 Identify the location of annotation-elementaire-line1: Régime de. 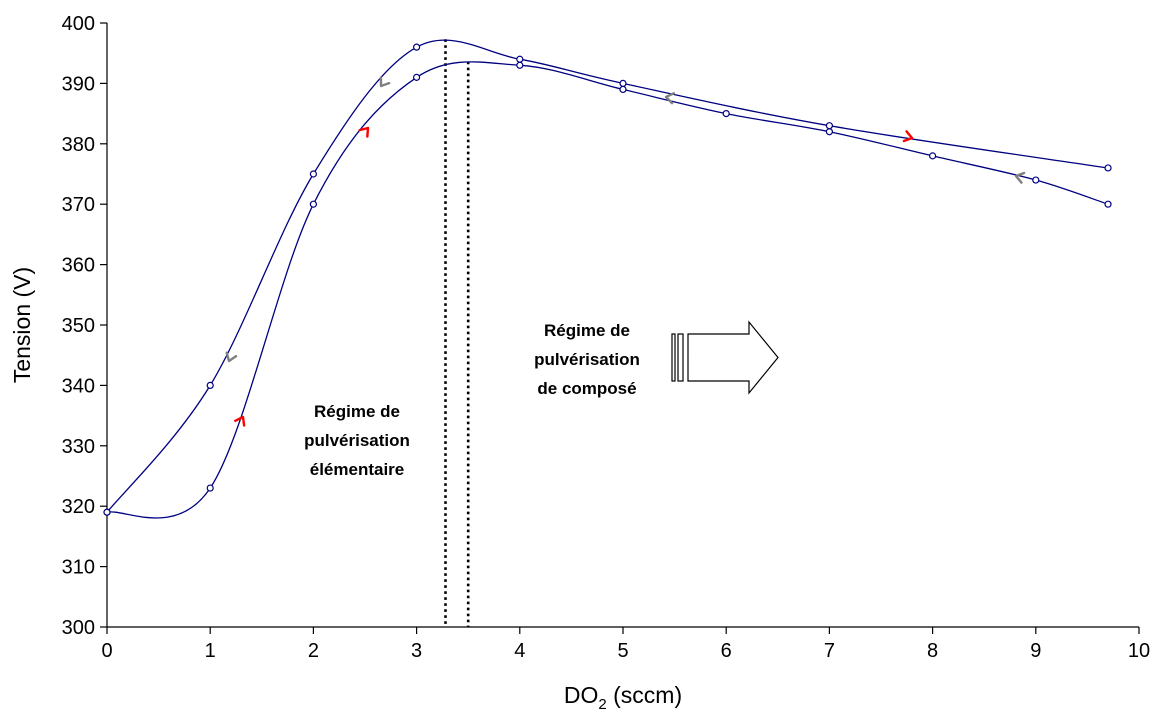
(357, 411).